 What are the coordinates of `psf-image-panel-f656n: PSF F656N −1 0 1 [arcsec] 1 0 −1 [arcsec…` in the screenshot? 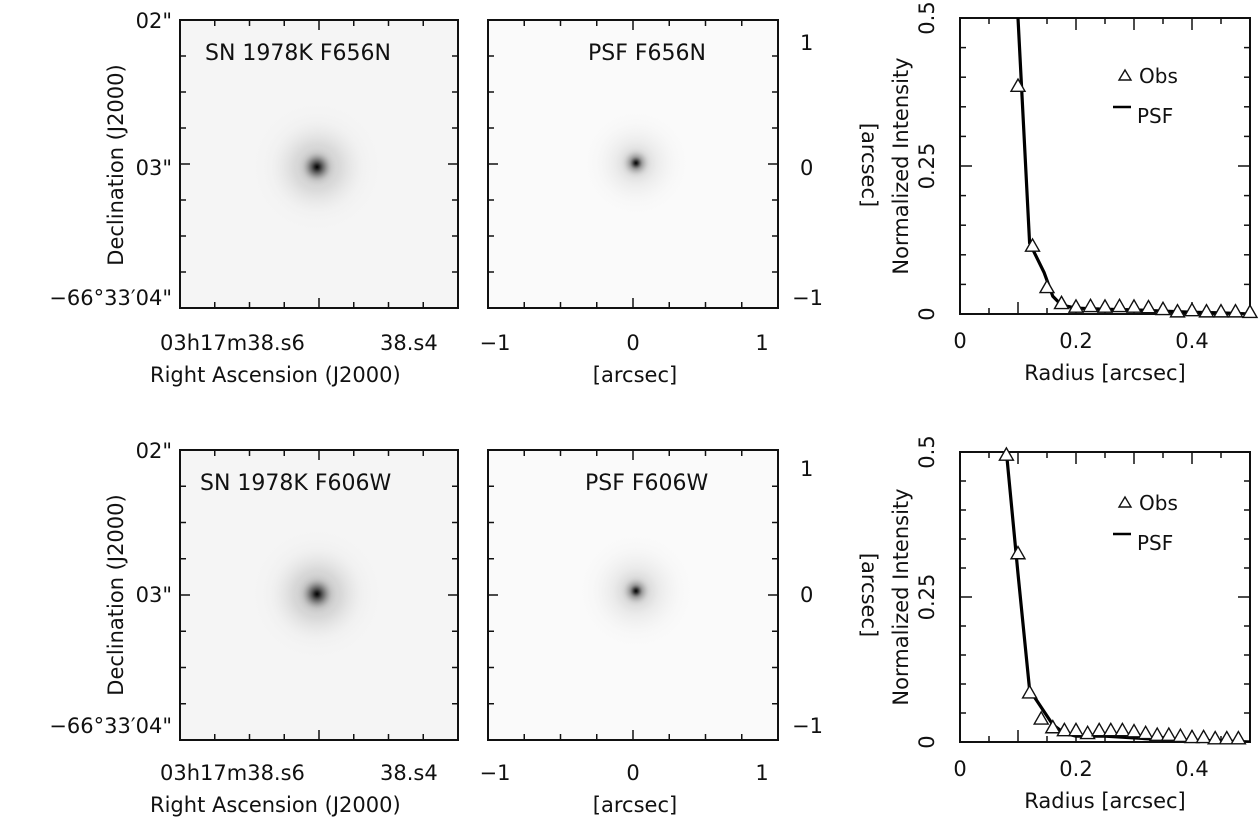 It's located at (680, 203).